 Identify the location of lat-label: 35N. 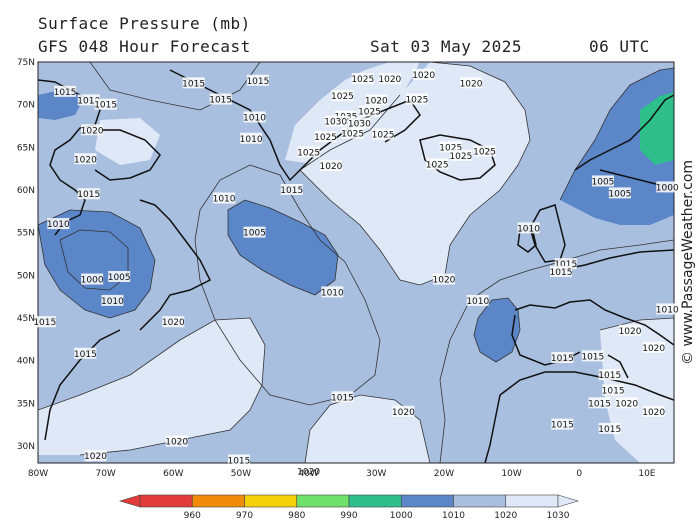
(26, 404).